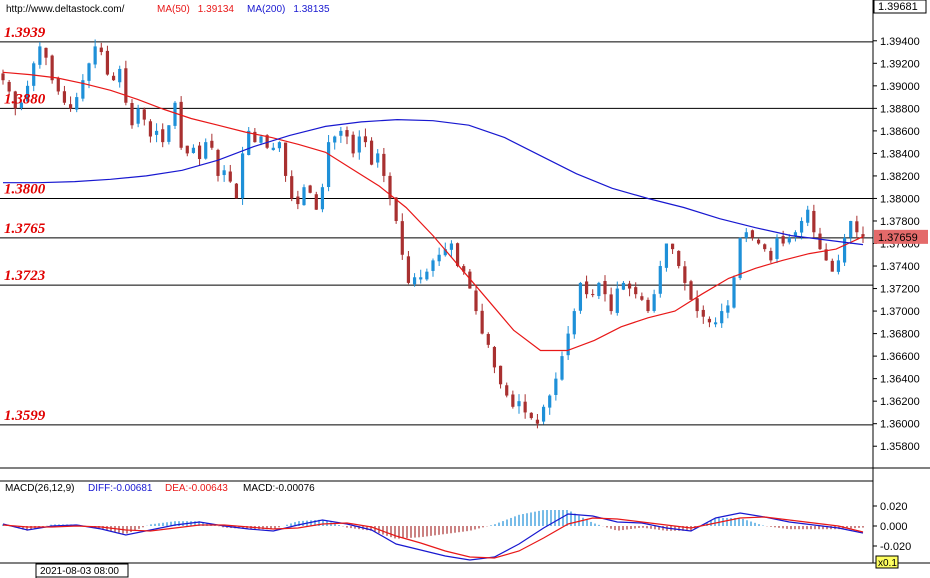 The width and height of the screenshot is (930, 578). What do you see at coordinates (195, 9) in the screenshot?
I see `ma50-legend: MA(50) 1.39134` at bounding box center [195, 9].